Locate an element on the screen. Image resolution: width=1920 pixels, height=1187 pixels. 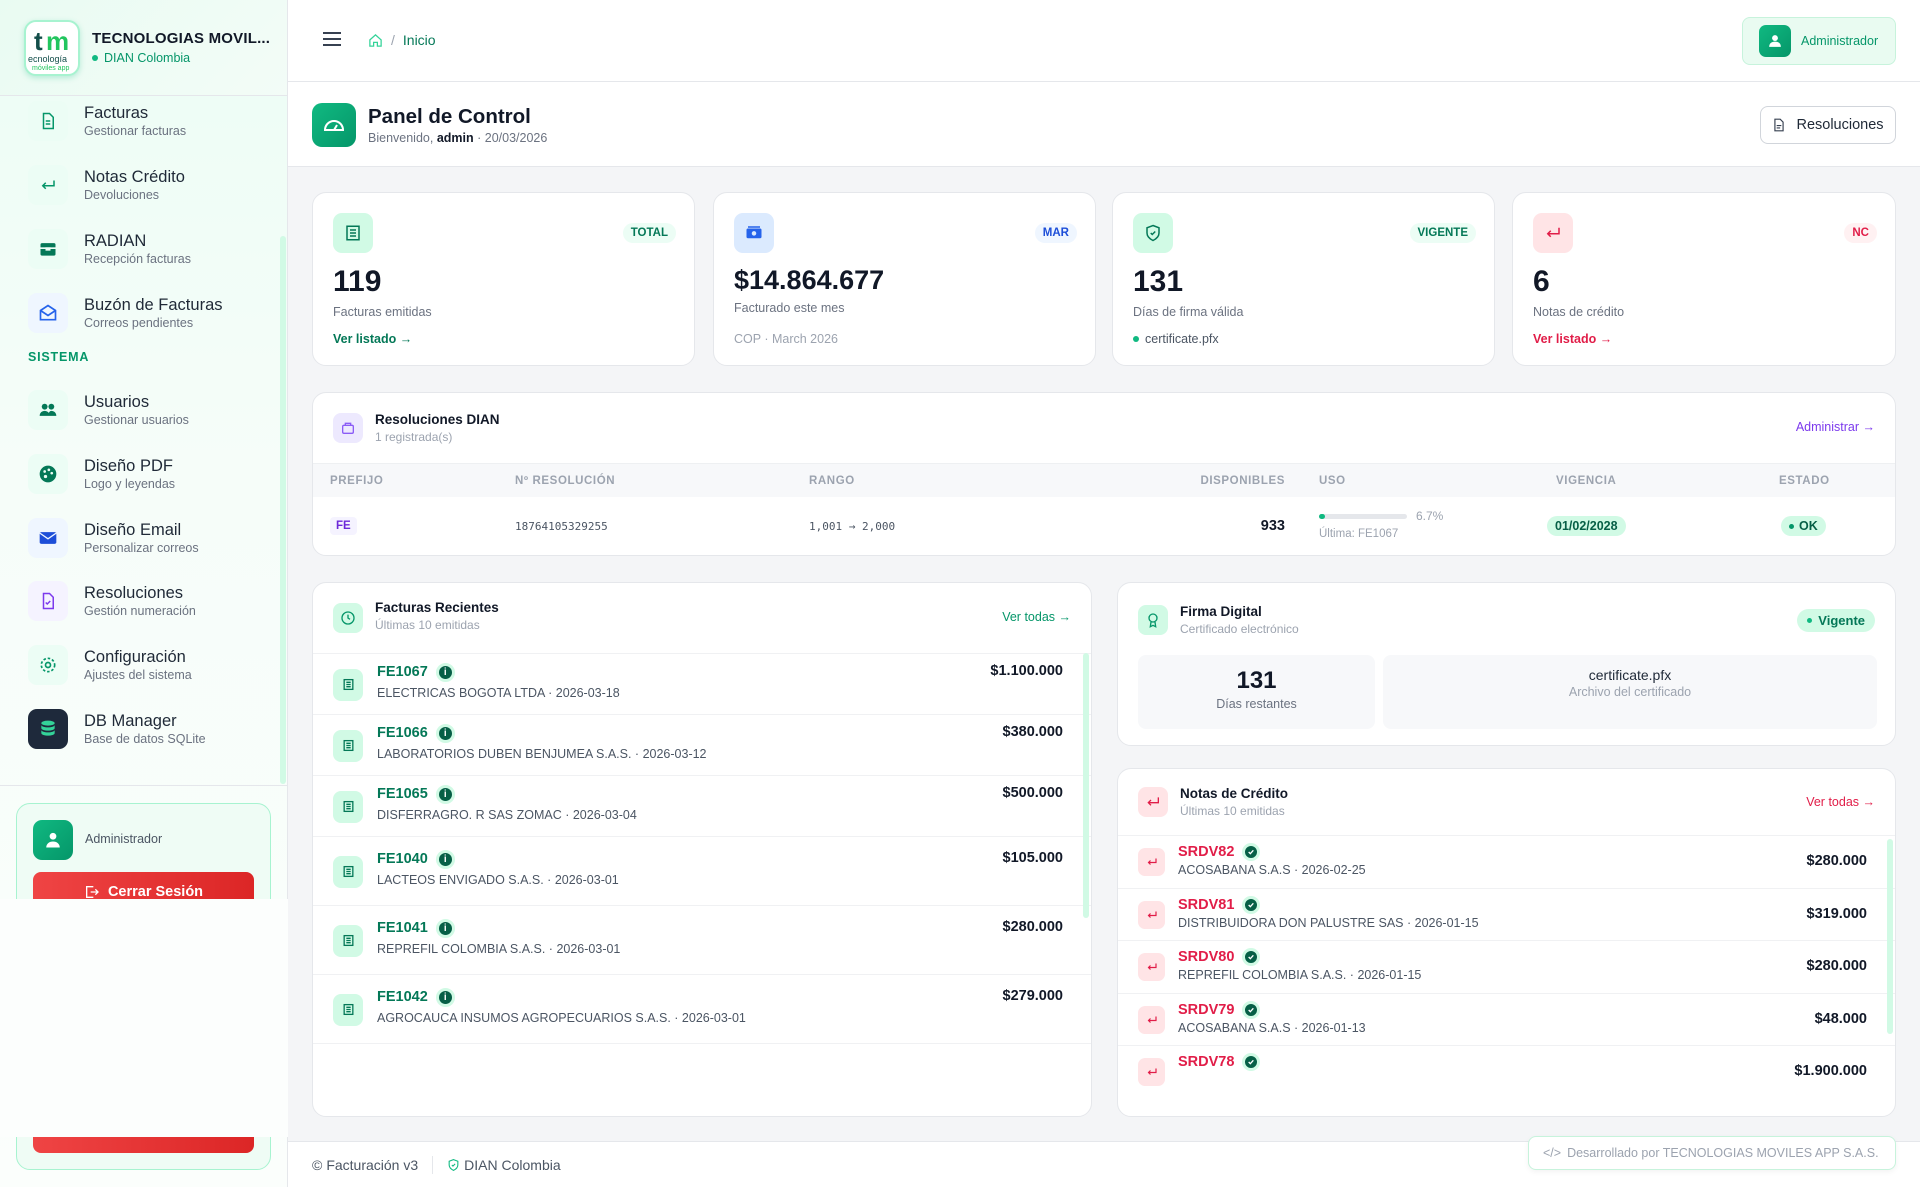
factura-detail: ELECTRICAS BOGOTA LTDA · 2026-03-18 is located at coordinates (498, 692).